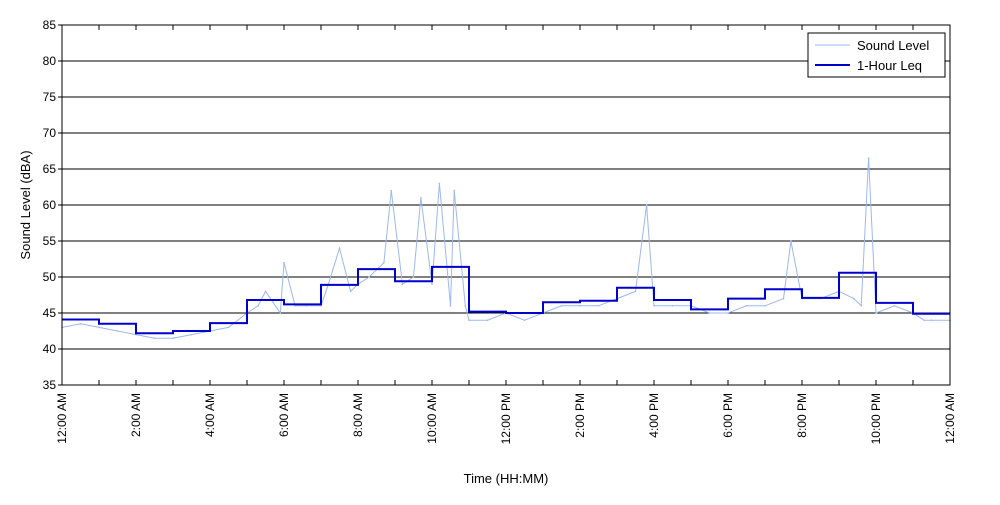  What do you see at coordinates (889, 65) in the screenshot?
I see `legend-label-1-hour-leq: 1-Hour Leq` at bounding box center [889, 65].